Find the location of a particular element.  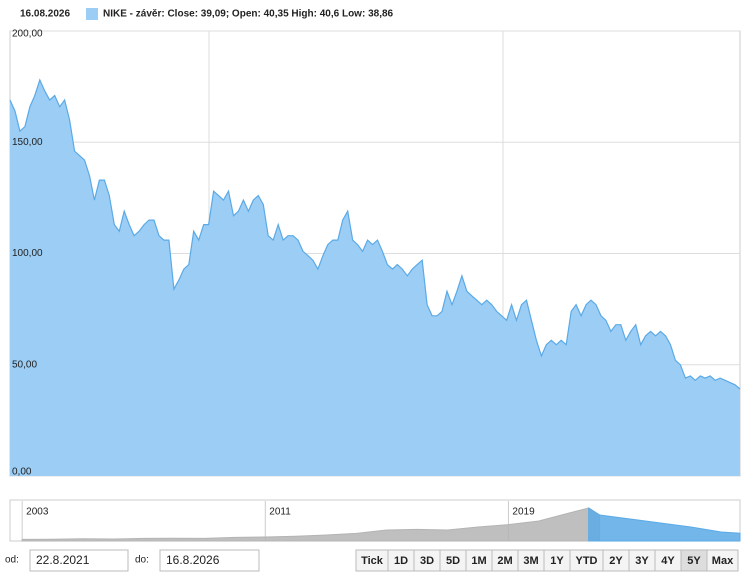

legend-swatch is located at coordinates (92, 14).